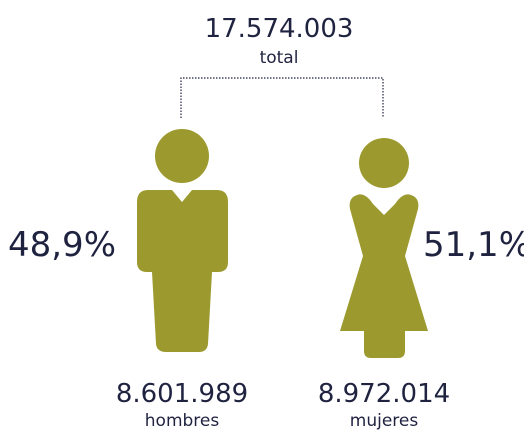 The height and width of the screenshot is (436, 524). Describe the element at coordinates (473, 245) in the screenshot. I see `female-percent: 51,1%` at that location.